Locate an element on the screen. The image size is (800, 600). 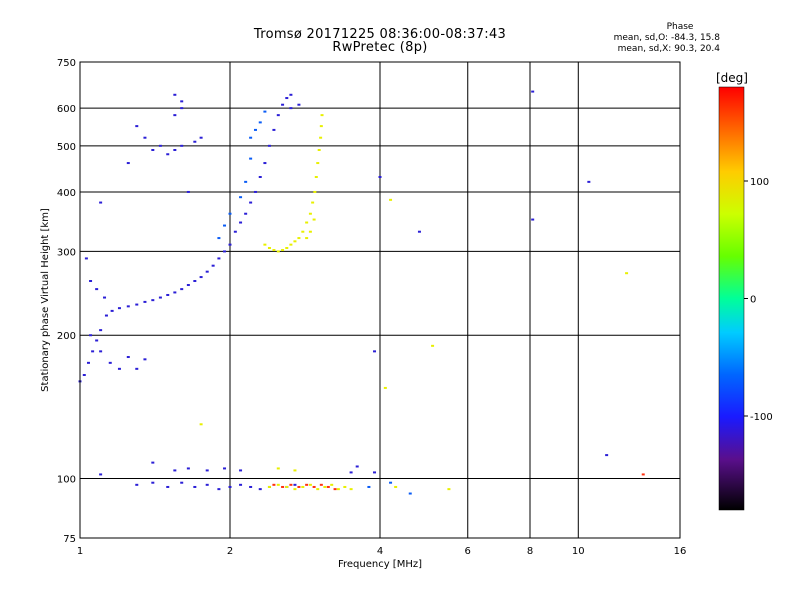
colorbar-tick-label: 0 is located at coordinates (753, 300).